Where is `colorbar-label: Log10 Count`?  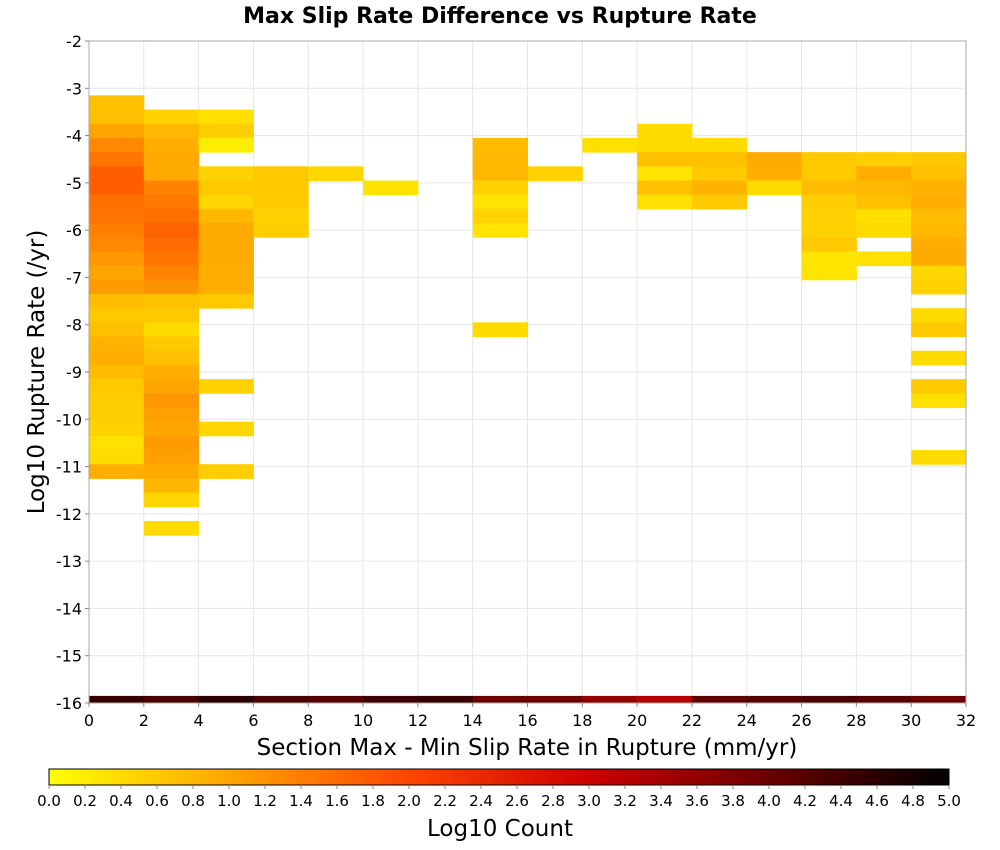
colorbar-label: Log10 Count is located at coordinates (500, 829).